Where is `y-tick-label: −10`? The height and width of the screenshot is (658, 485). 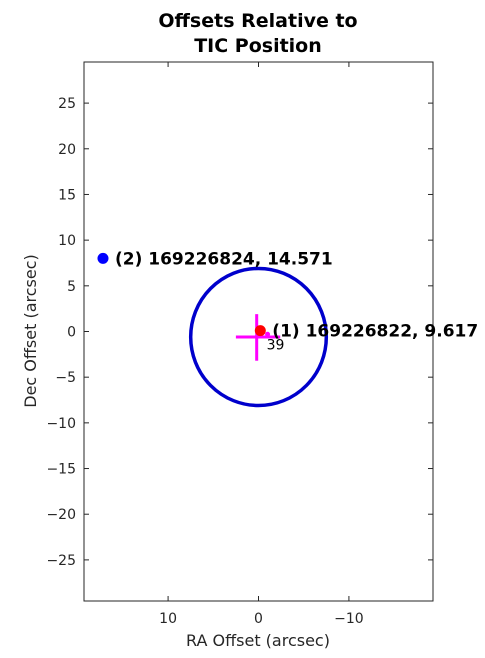
y-tick-label: −10 is located at coordinates (61, 424).